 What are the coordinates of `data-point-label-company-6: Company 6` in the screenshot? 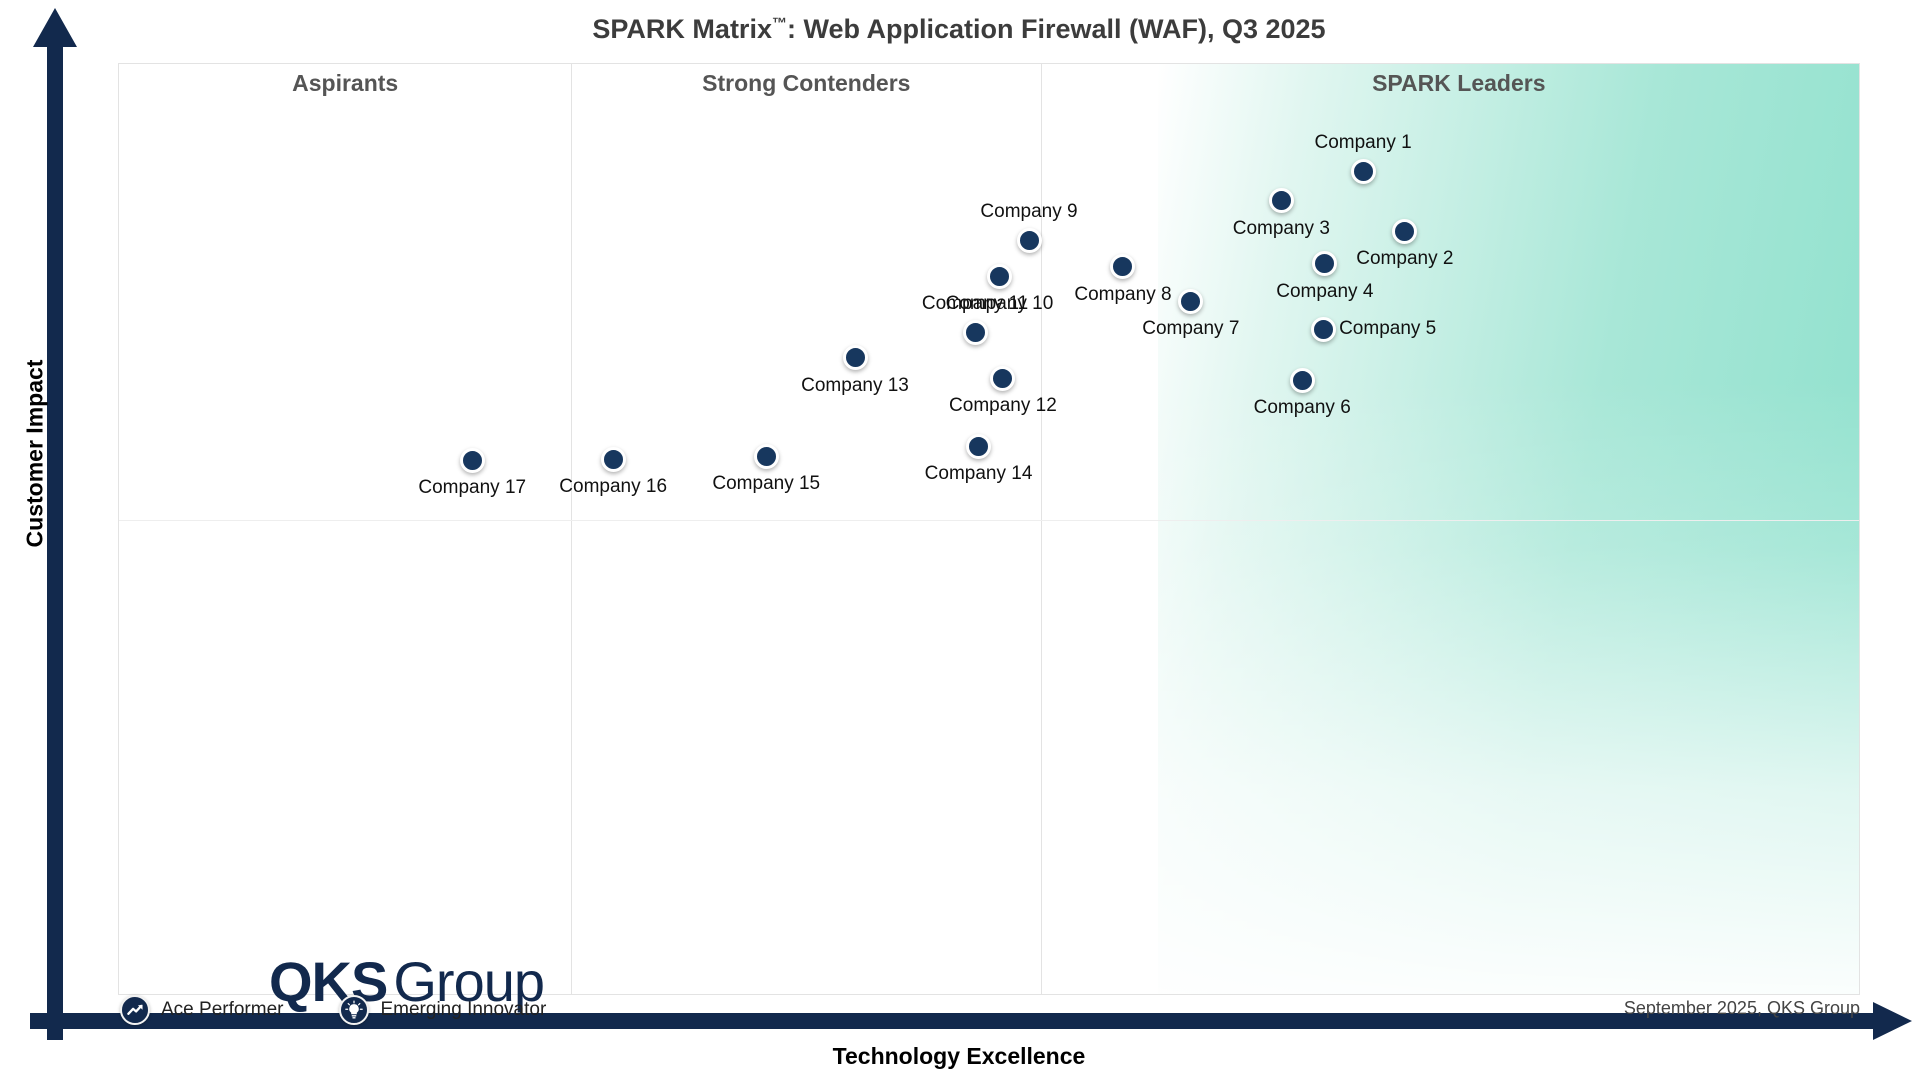 It's located at (1302, 408).